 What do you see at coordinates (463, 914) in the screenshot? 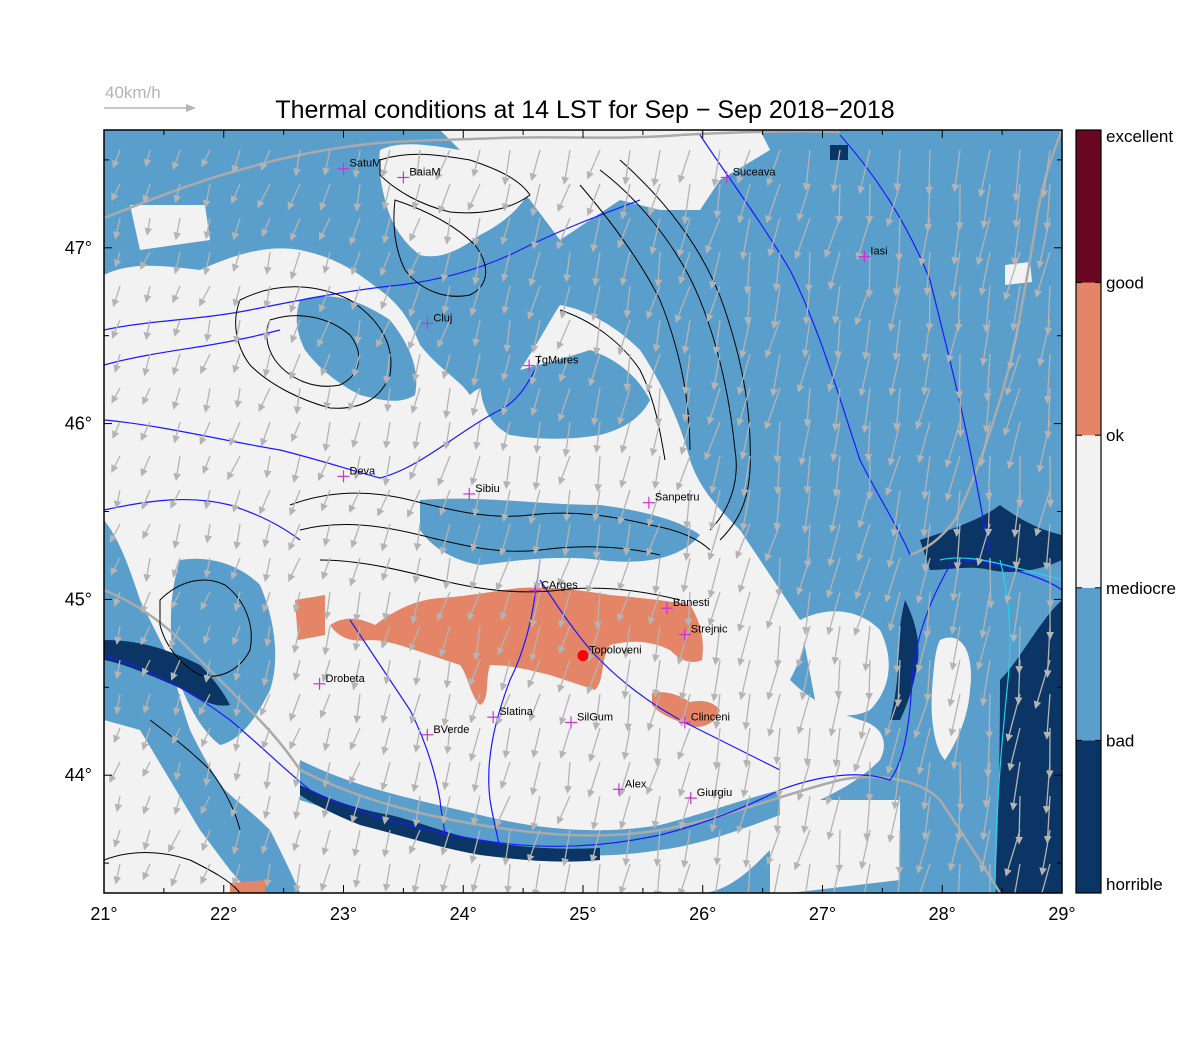
I see `lon-tick-label: 24°` at bounding box center [463, 914].